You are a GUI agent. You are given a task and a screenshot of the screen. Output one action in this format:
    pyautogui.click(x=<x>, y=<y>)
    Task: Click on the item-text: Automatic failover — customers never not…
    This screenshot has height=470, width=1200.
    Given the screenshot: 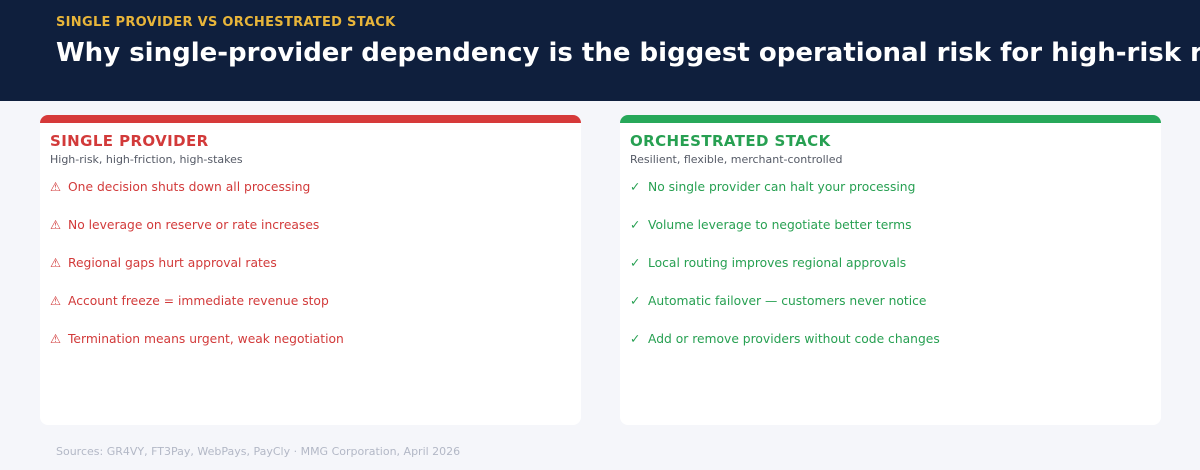 What is the action you would take?
    pyautogui.click(x=787, y=301)
    